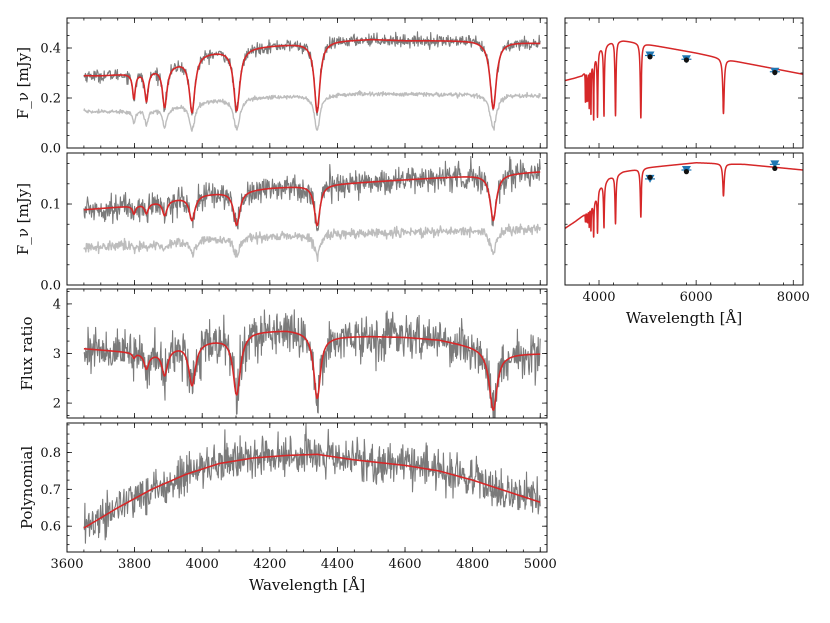 This screenshot has height=623, width=830. What do you see at coordinates (540, 564) in the screenshot?
I see `xtick-label: 5000` at bounding box center [540, 564].